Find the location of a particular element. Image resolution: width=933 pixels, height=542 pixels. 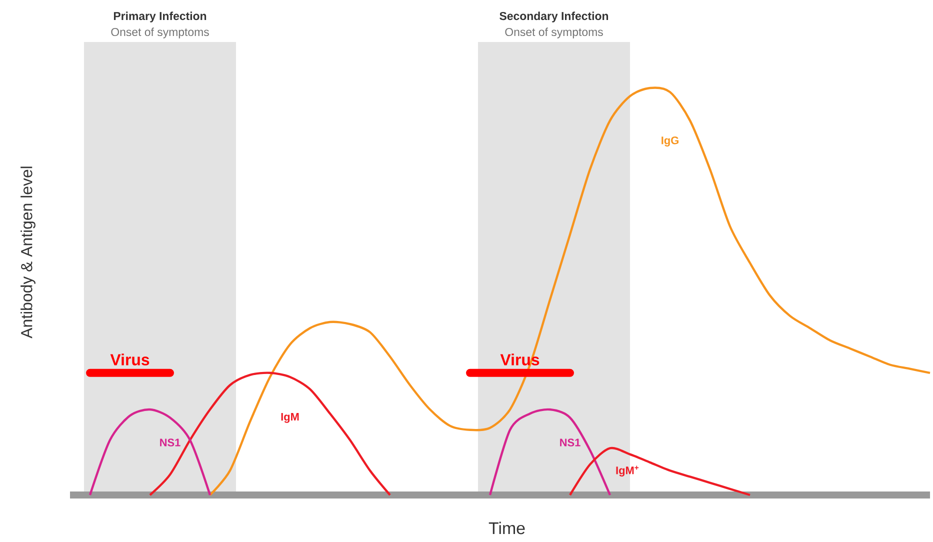

text: IgM is located at coordinates (290, 418).